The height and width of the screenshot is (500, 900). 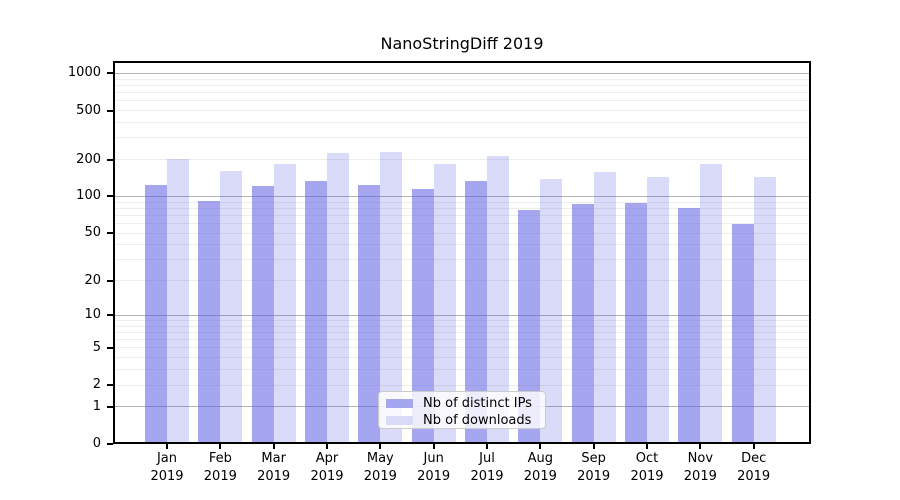 What do you see at coordinates (657, 310) in the screenshot?
I see `bar-downloads-oct` at bounding box center [657, 310].